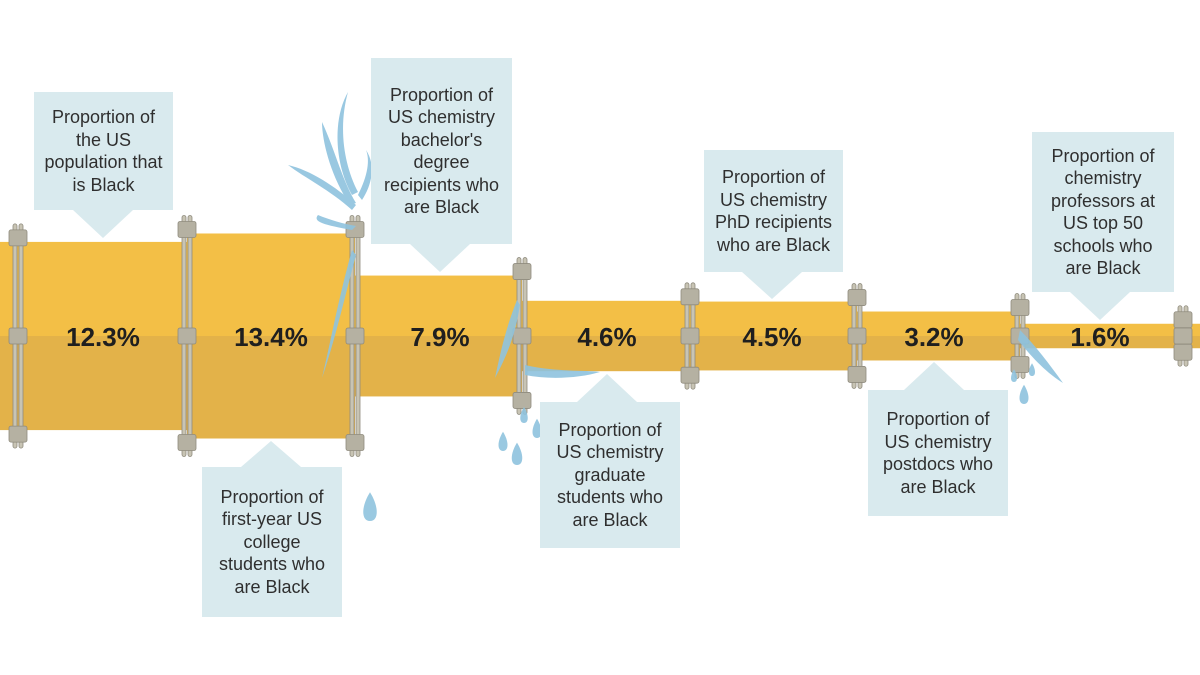 The image size is (1200, 675). What do you see at coordinates (103, 337) in the screenshot?
I see `data-label: 12.3%` at bounding box center [103, 337].